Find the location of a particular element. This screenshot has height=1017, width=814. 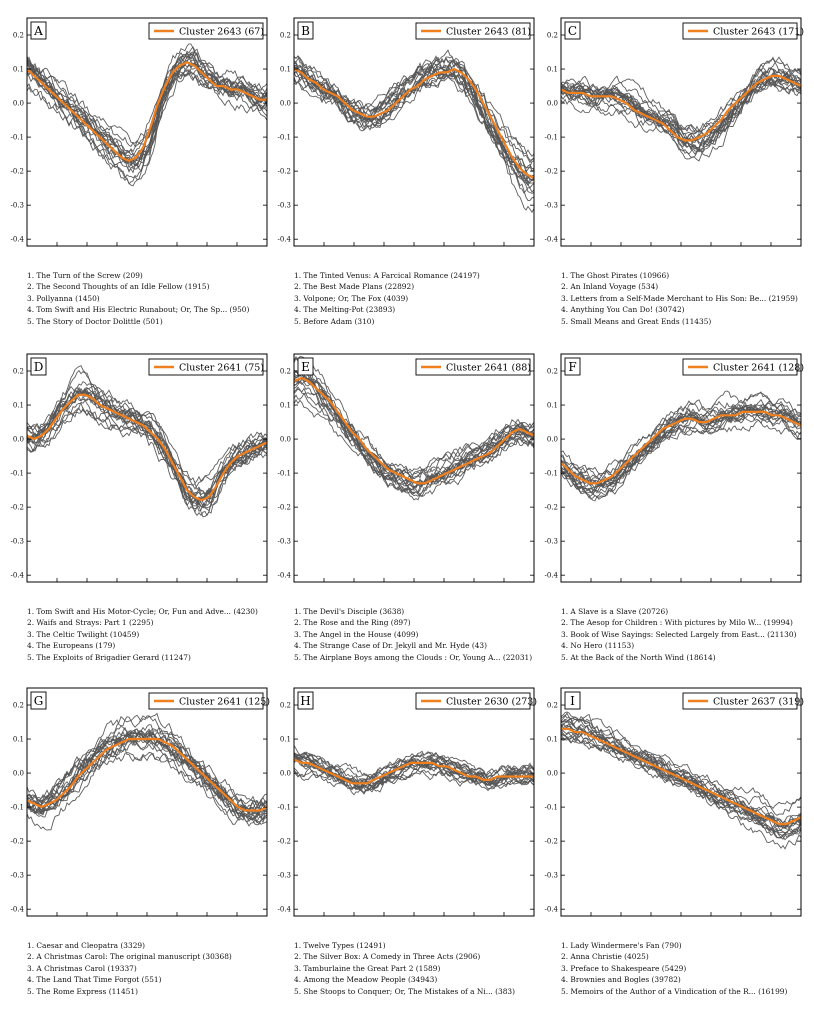

book-title: 5. Small Means and Great Ends (11435) is located at coordinates (636, 321).